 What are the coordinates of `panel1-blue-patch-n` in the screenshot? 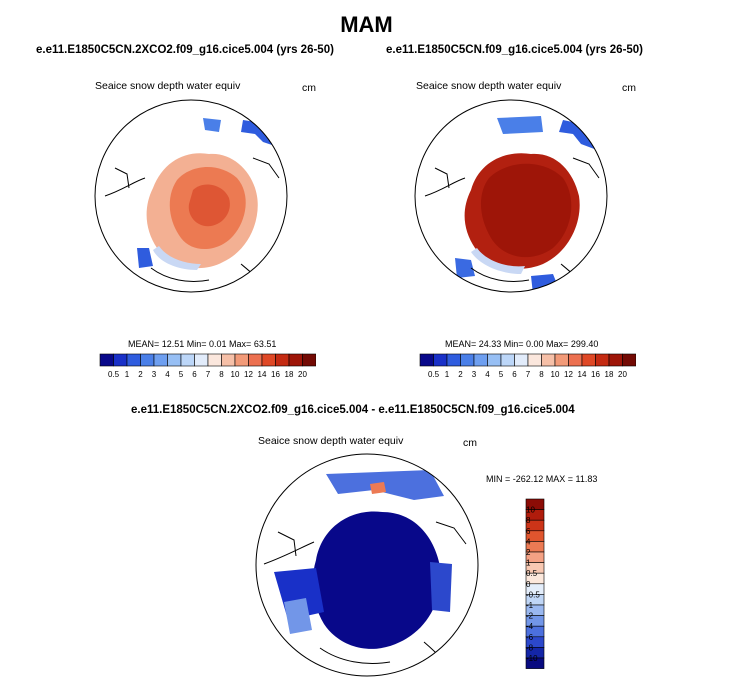 It's located at (212, 125).